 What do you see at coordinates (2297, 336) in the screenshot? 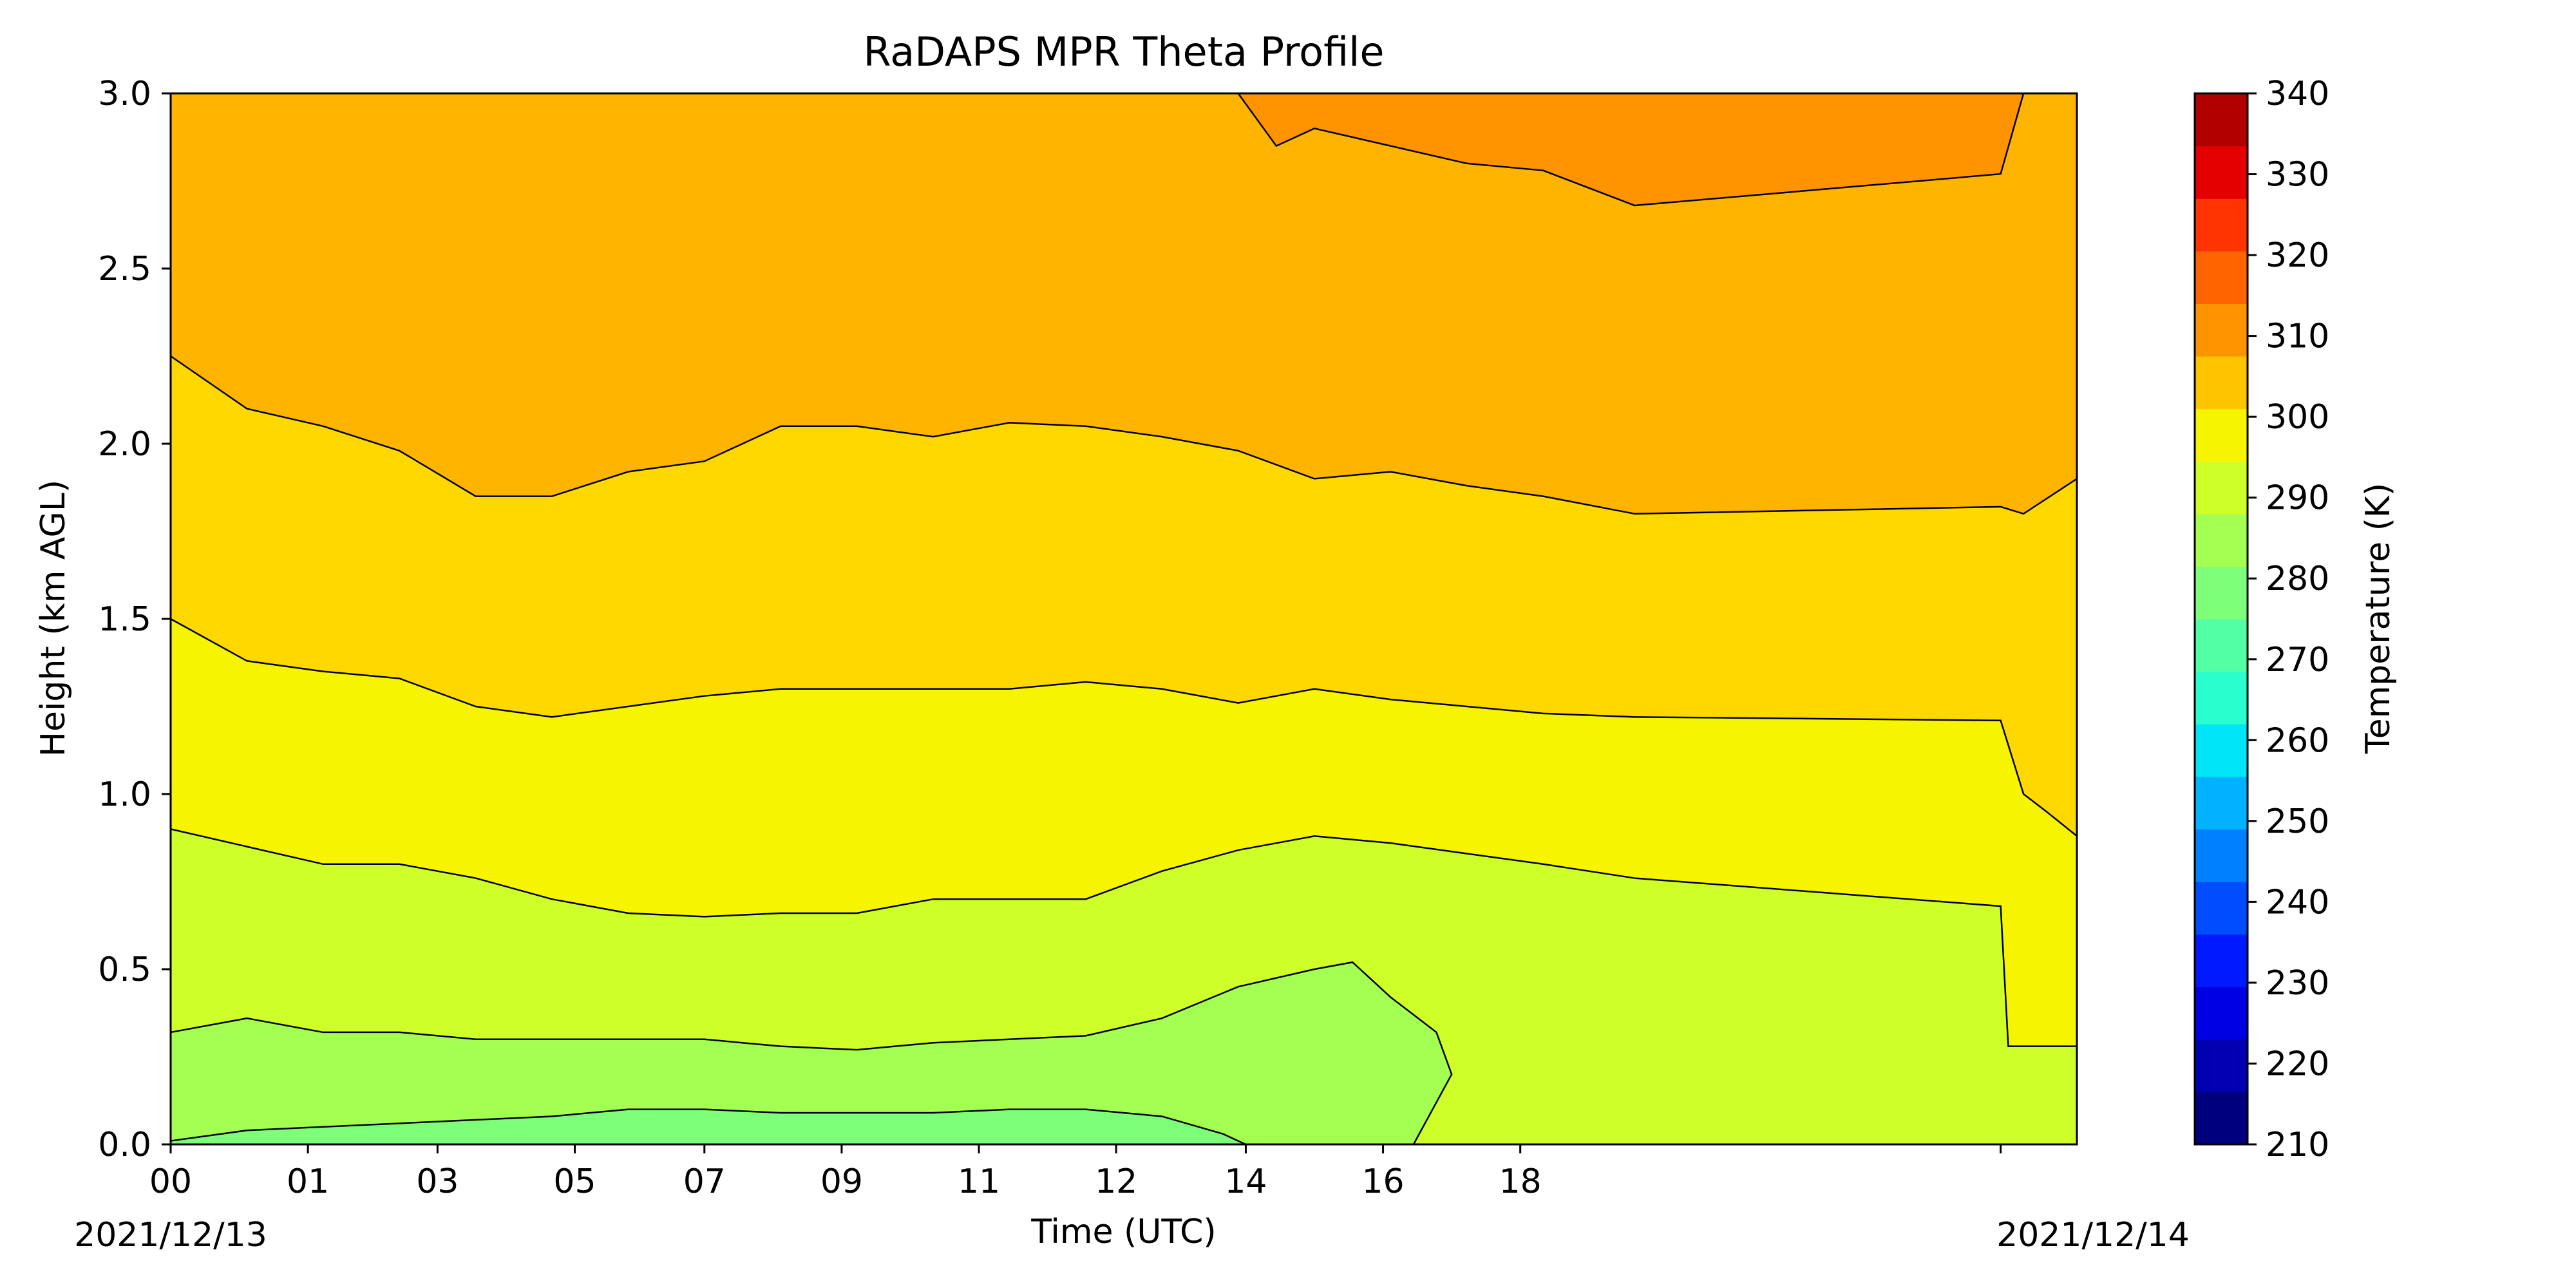
I see `colorbar-tick-label: 310` at bounding box center [2297, 336].